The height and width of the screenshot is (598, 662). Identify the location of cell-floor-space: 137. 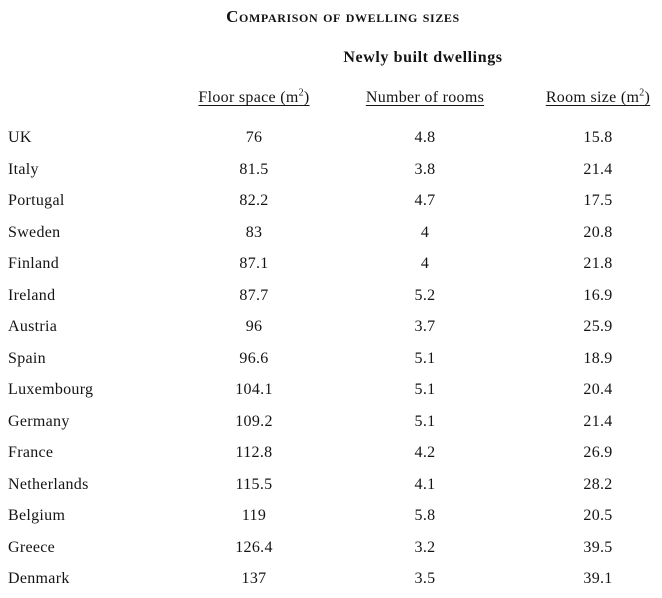
(254, 578).